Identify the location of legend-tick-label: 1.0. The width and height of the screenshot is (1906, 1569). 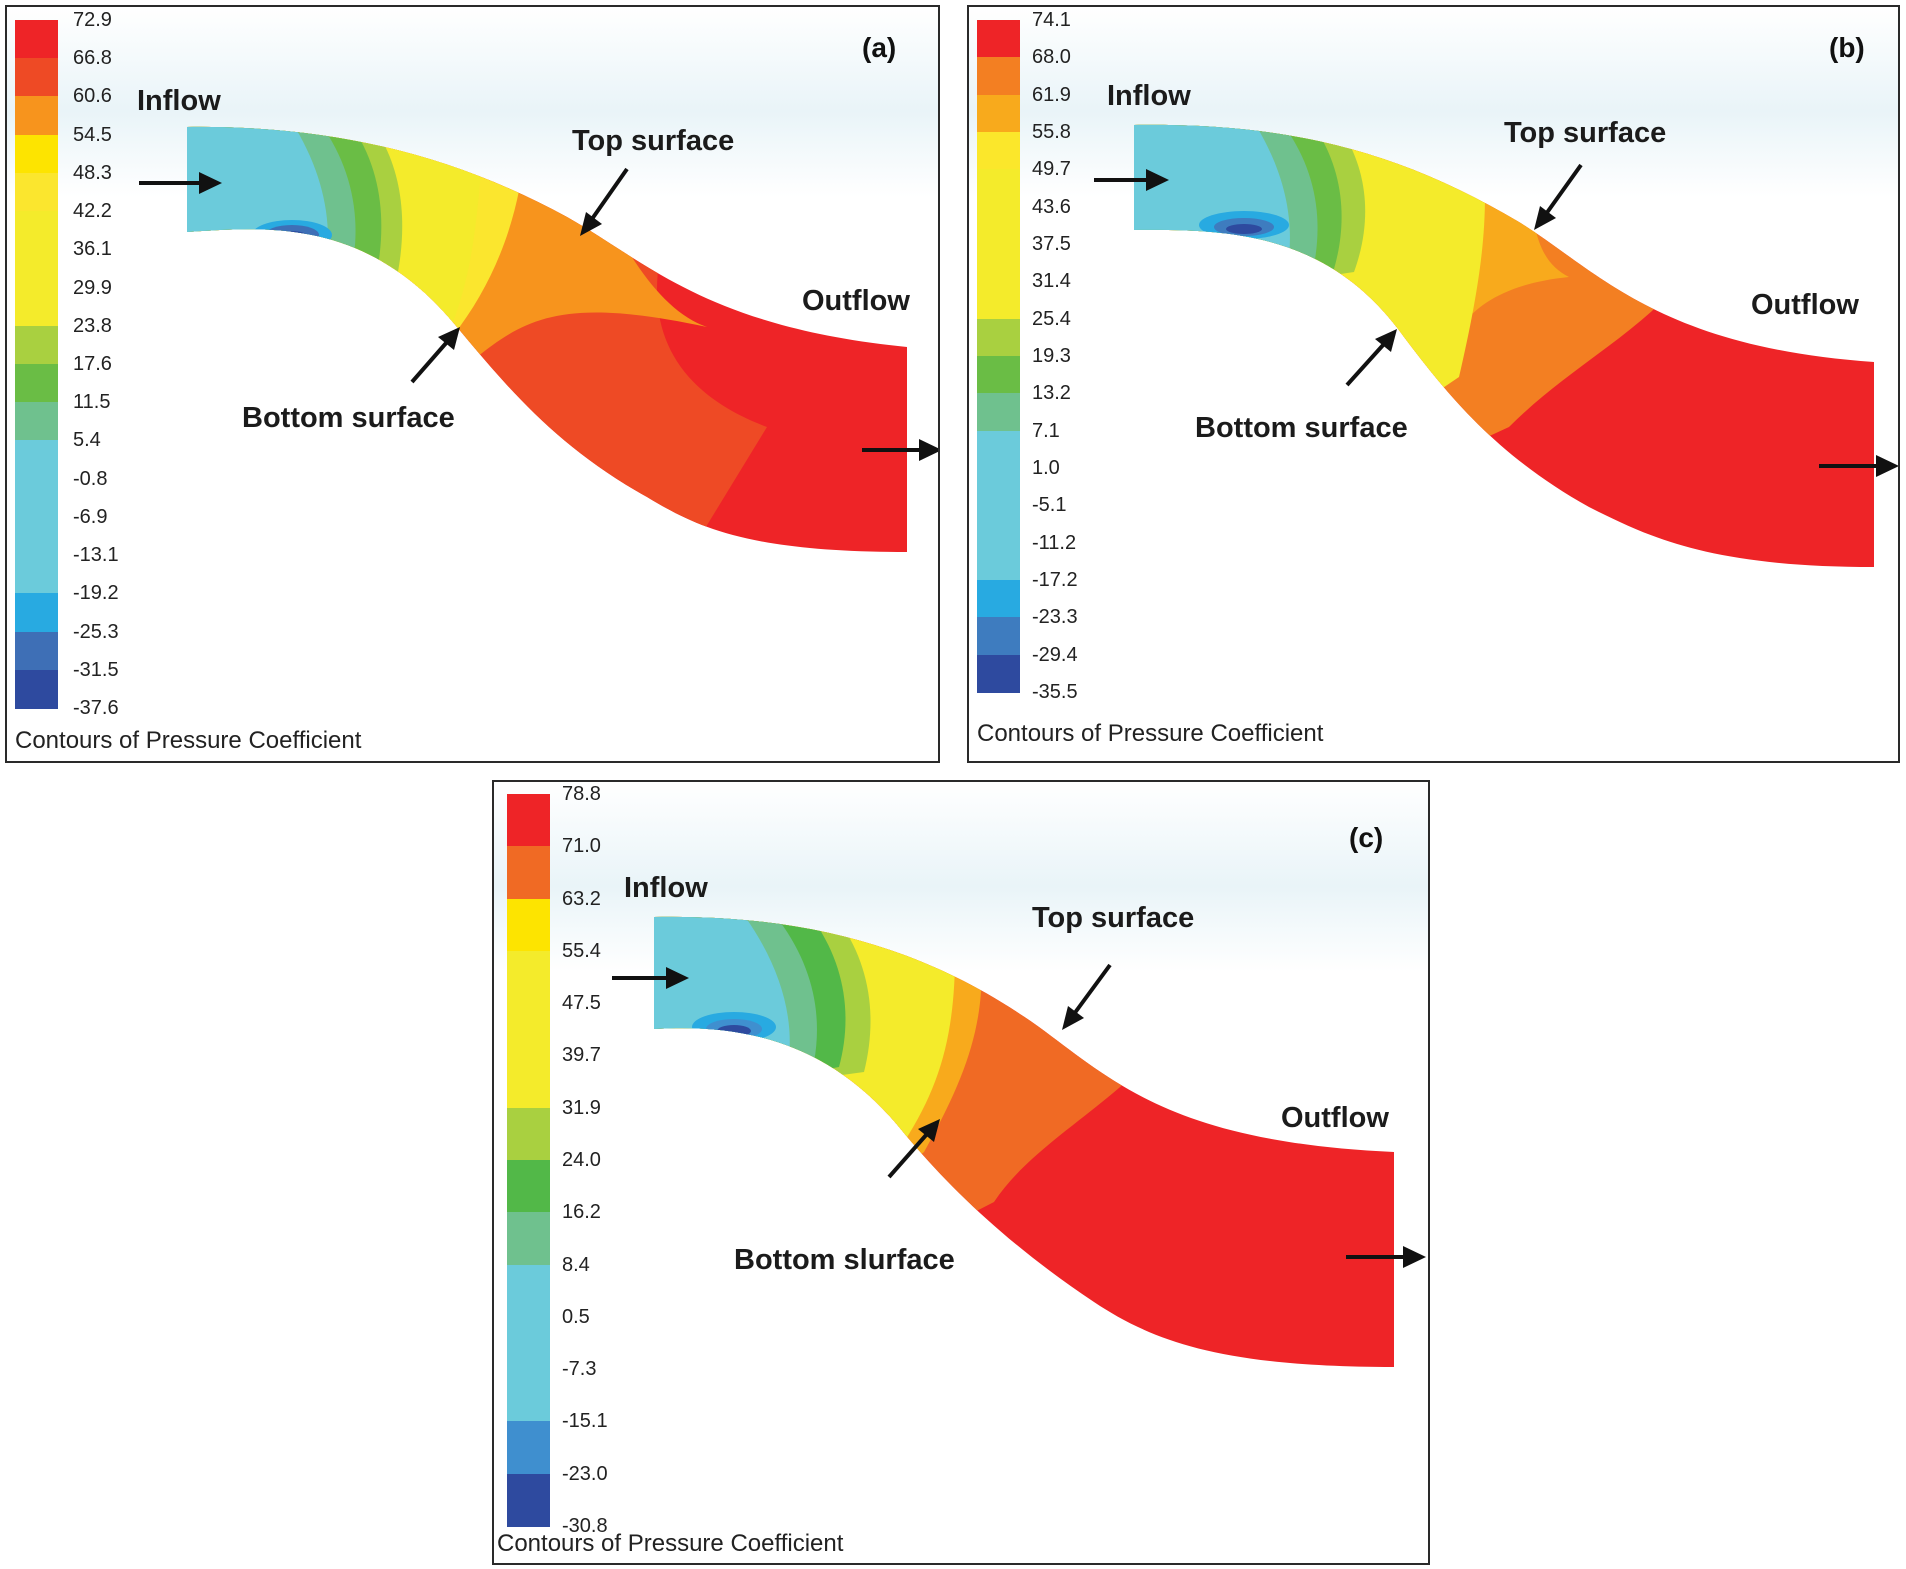
(1046, 468).